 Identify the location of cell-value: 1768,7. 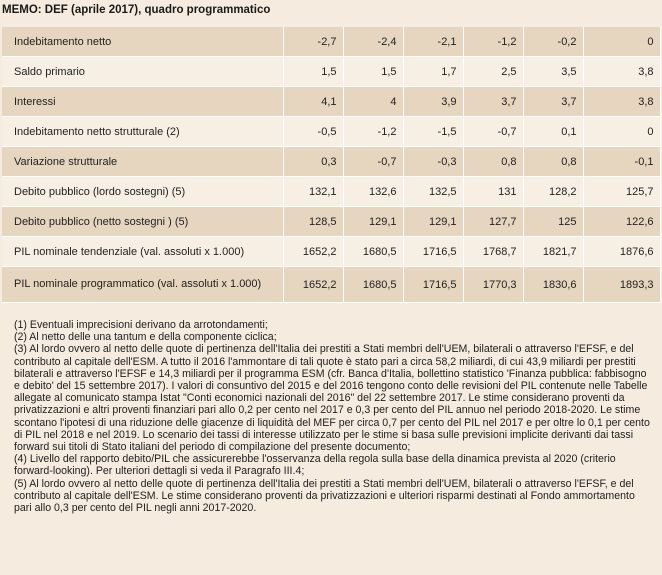
(493, 251).